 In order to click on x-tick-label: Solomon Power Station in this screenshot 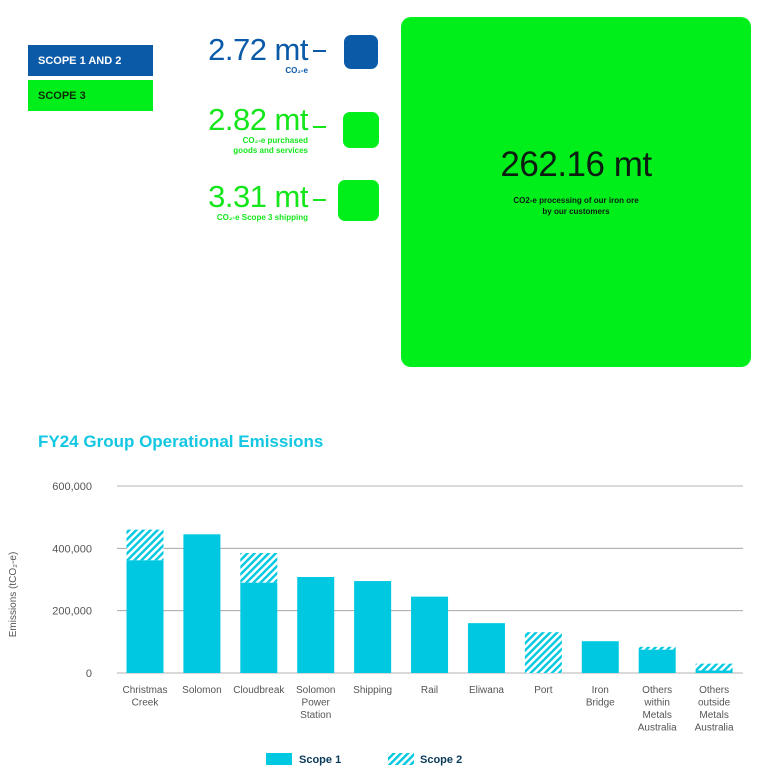, I will do `click(315, 703)`.